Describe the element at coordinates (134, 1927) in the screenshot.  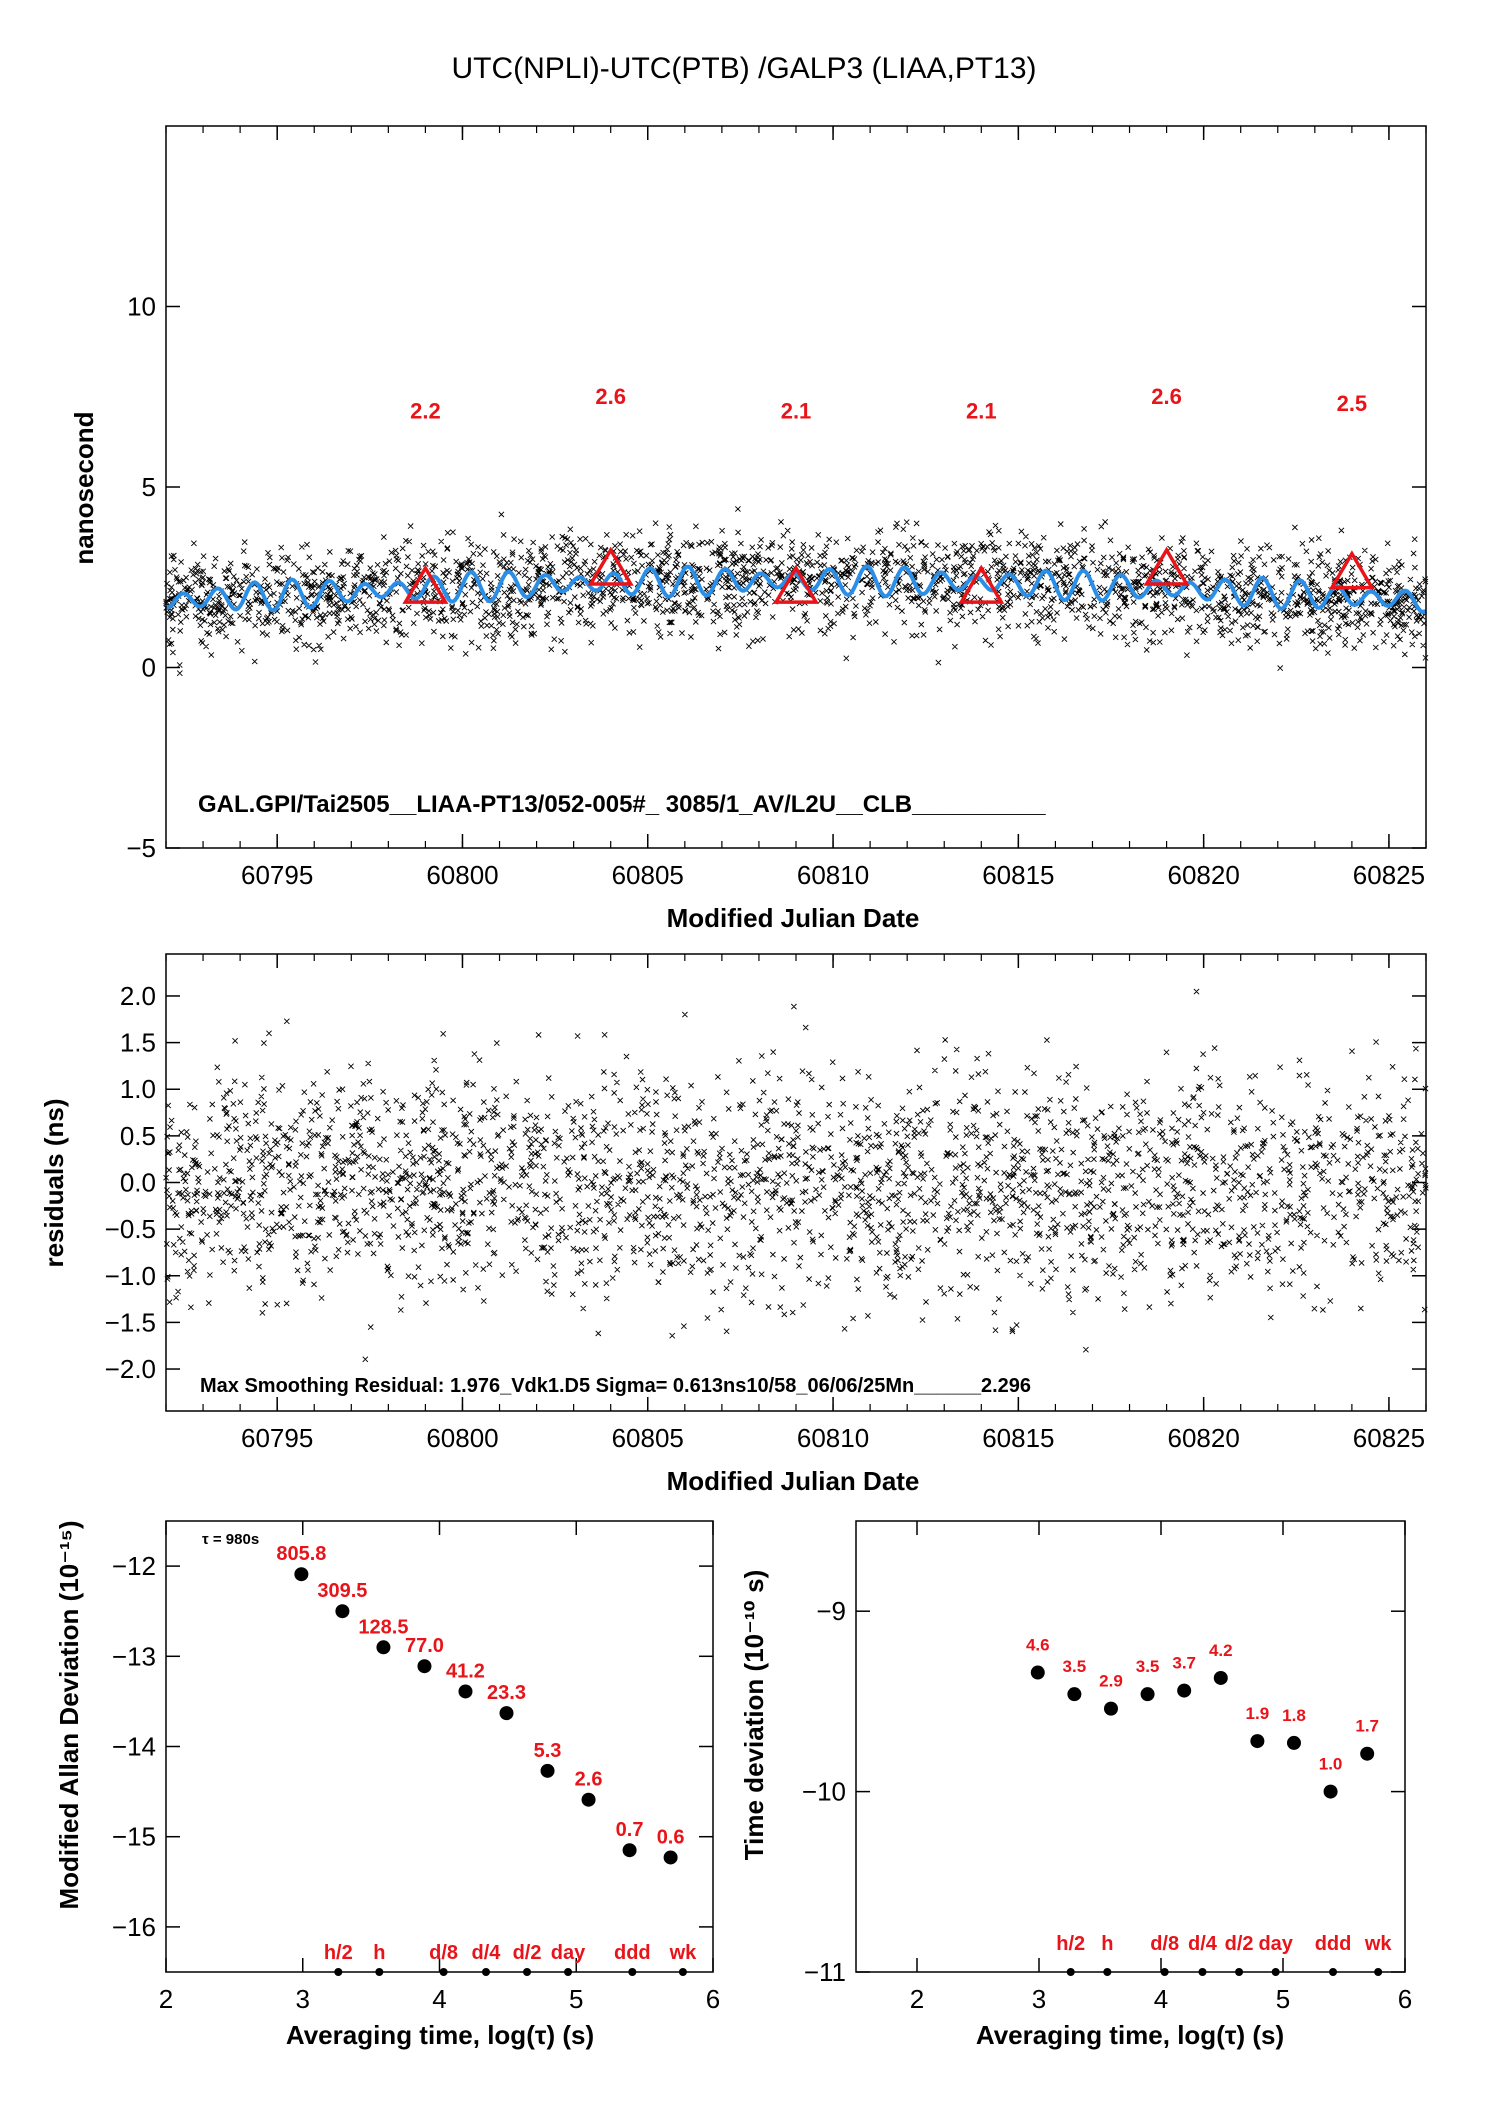
I see `y-tick-label: −16` at that location.